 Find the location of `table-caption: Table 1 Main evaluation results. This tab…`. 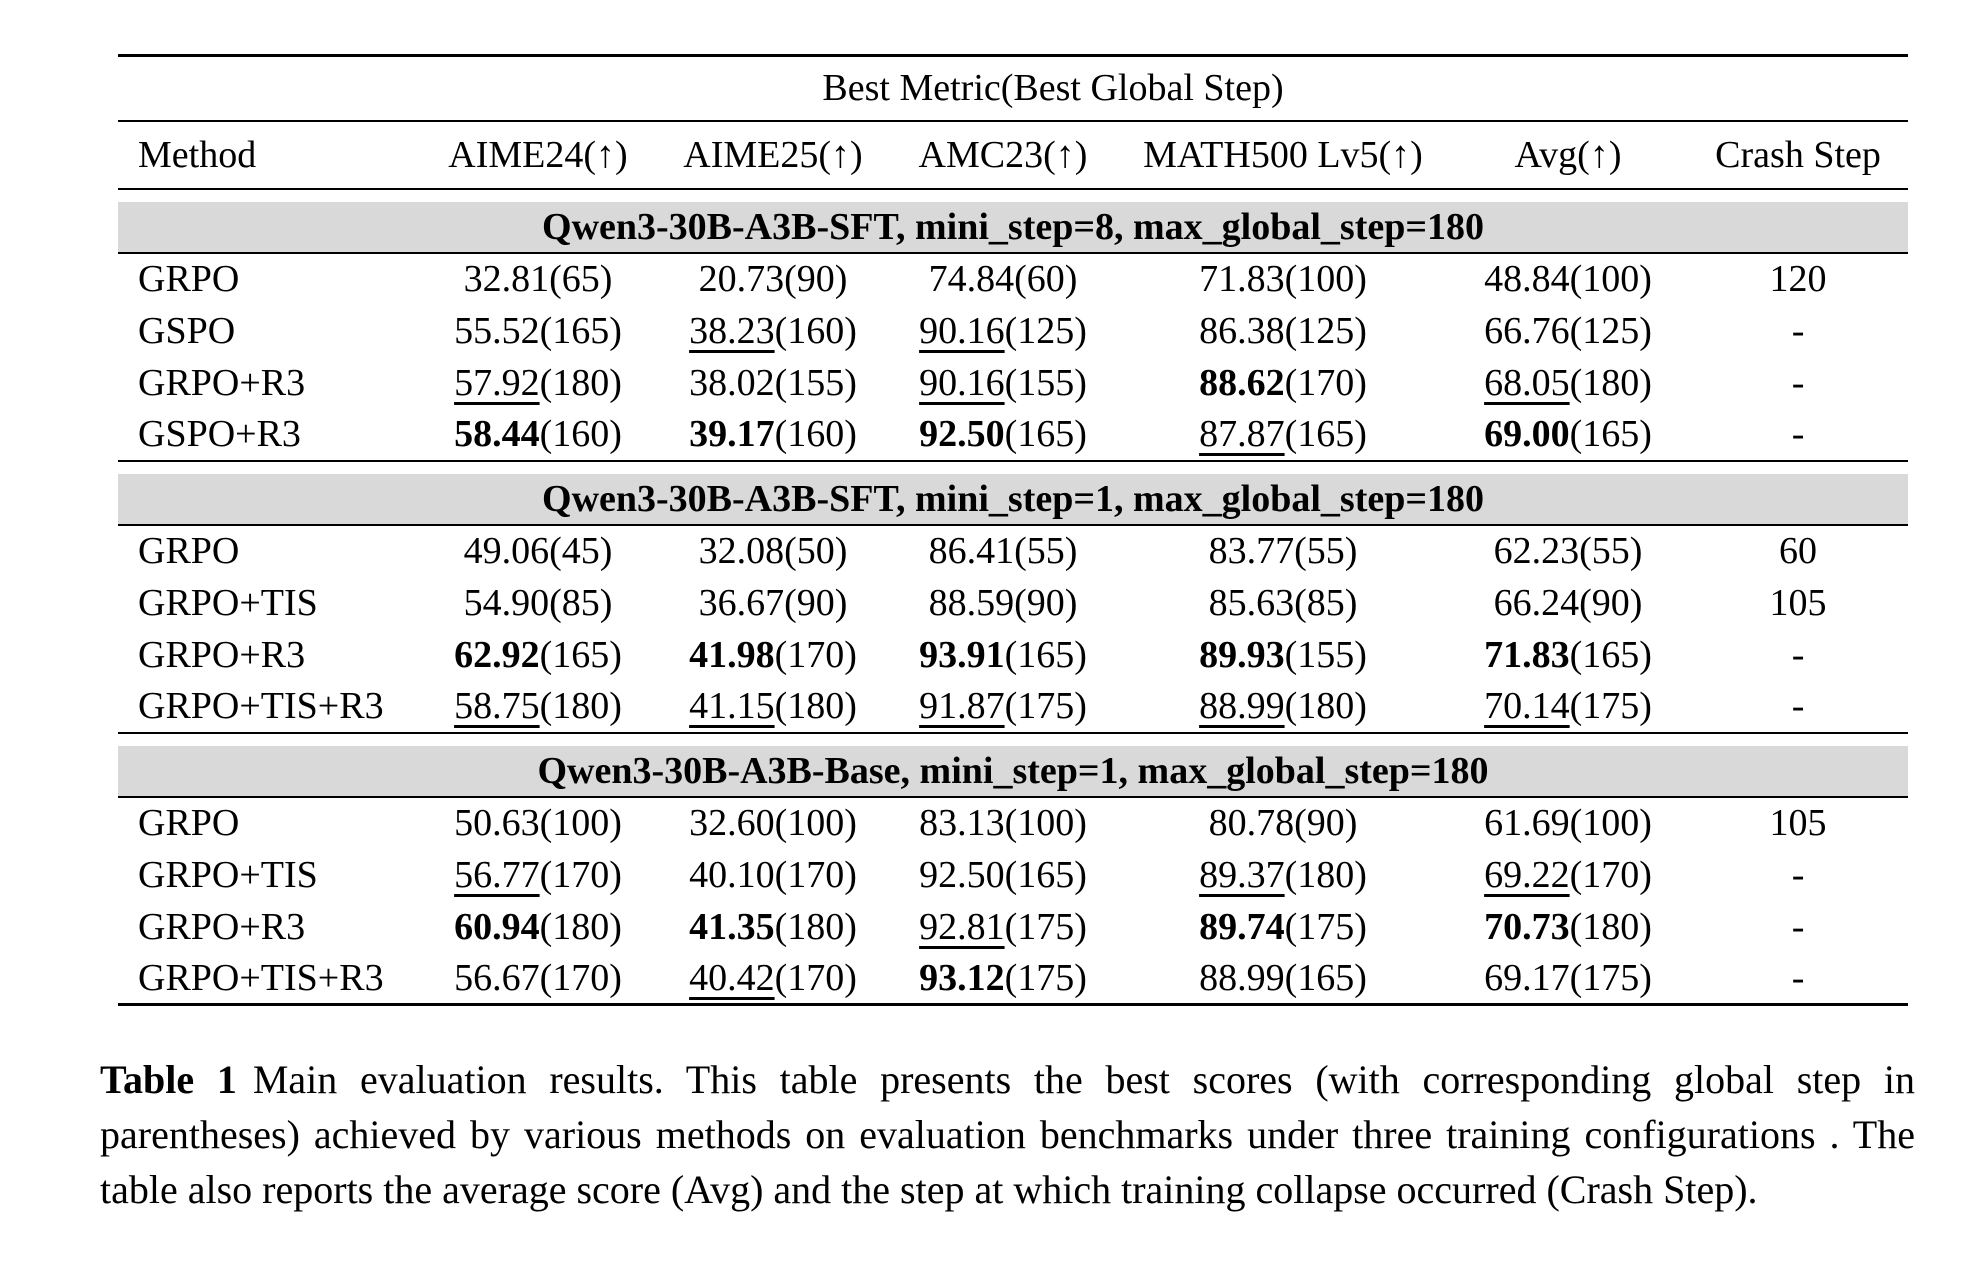

table-caption: Table 1 Main evaluation results. This tab… is located at coordinates (1007, 1134).